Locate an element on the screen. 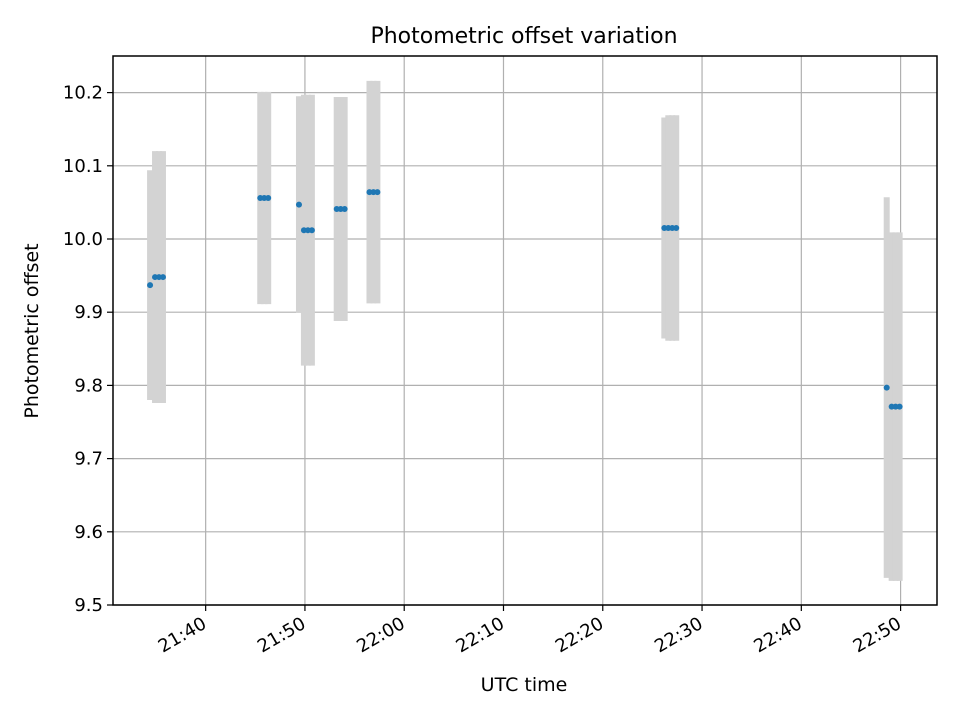 The width and height of the screenshot is (960, 720). y-tick-label: 10.0 is located at coordinates (83, 239).